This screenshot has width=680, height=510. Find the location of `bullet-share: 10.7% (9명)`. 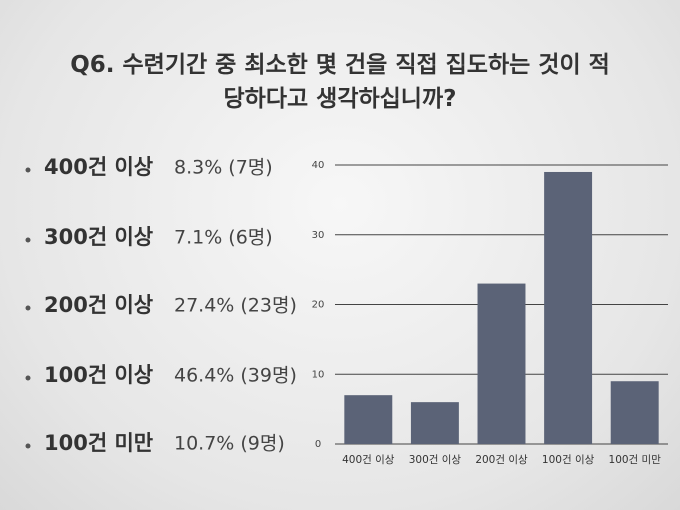

bullet-share: 10.7% (9명) is located at coordinates (229, 444).